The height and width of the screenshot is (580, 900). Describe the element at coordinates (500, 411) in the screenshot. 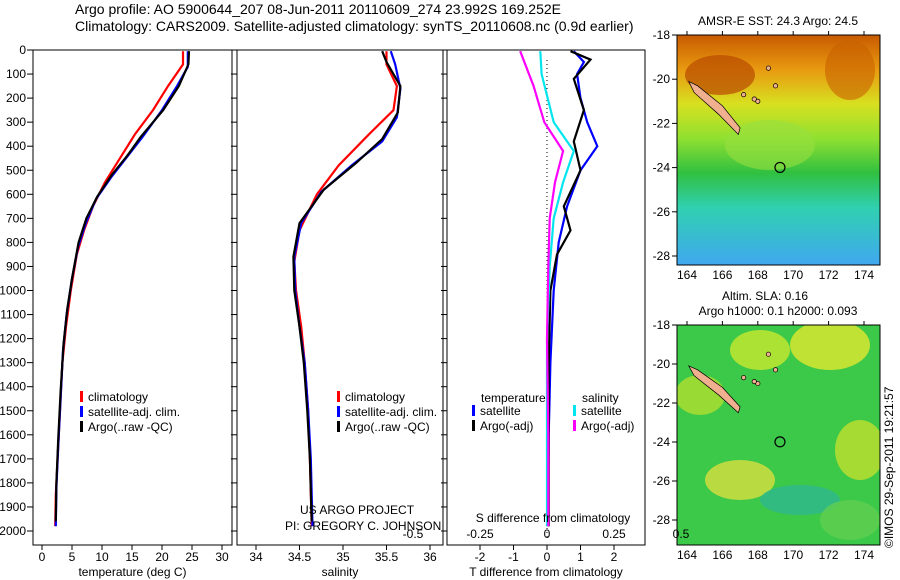

I see `legend-label: satellite` at that location.